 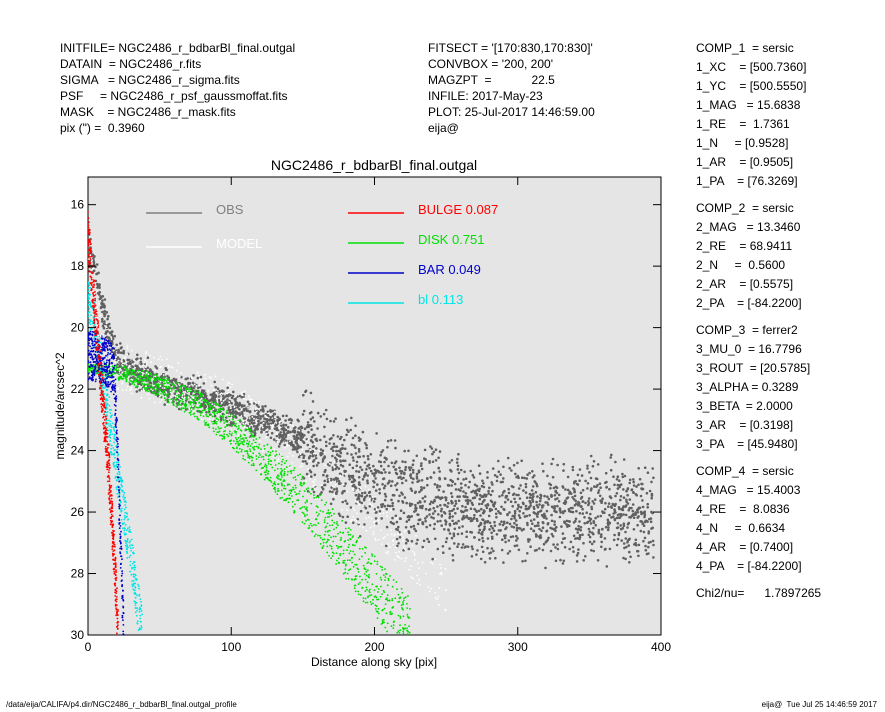 I want to click on component-param-line: 3_ROUT = [20.5785], so click(x=753, y=368).